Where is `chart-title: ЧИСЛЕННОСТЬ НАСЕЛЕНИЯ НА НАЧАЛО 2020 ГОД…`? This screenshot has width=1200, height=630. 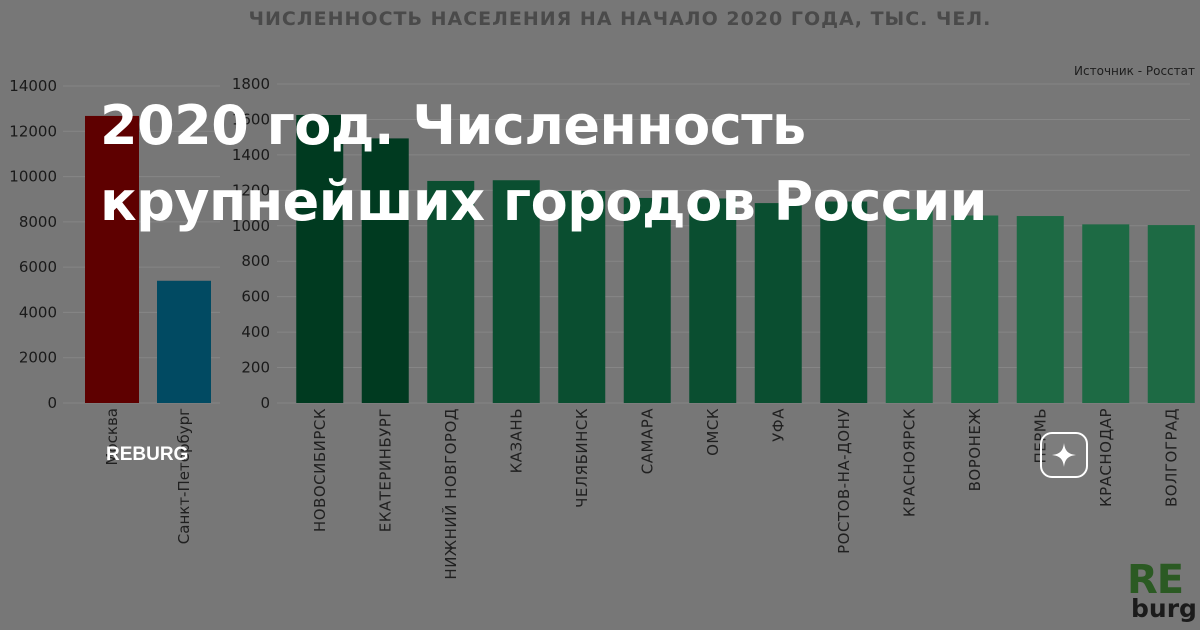 chart-title: ЧИСЛЕННОСТЬ НАСЕЛЕНИЯ НА НАЧАЛО 2020 ГОД… is located at coordinates (620, 19).